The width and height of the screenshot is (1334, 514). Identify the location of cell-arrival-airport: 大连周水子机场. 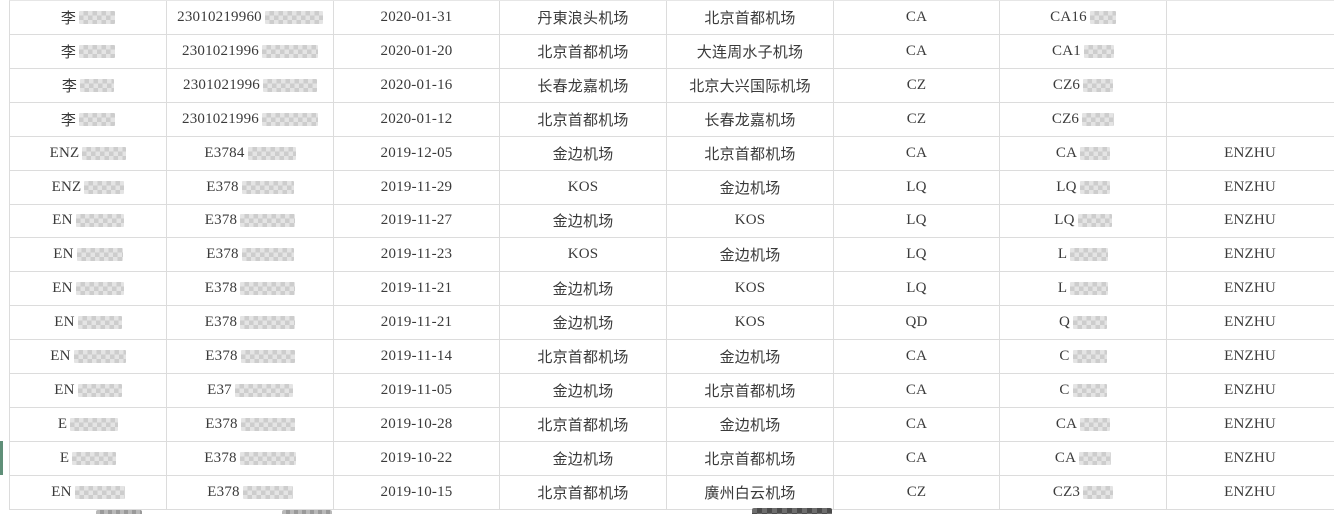
(750, 51).